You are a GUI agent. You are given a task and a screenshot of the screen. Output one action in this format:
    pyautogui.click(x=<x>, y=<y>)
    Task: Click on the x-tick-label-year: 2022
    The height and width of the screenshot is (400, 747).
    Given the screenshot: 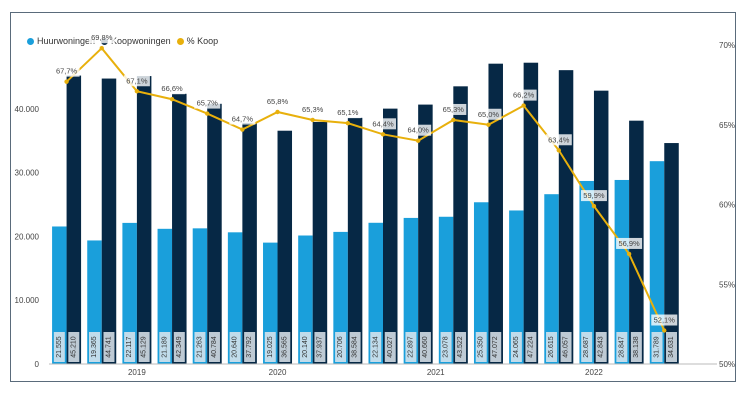 What is the action you would take?
    pyautogui.click(x=594, y=372)
    